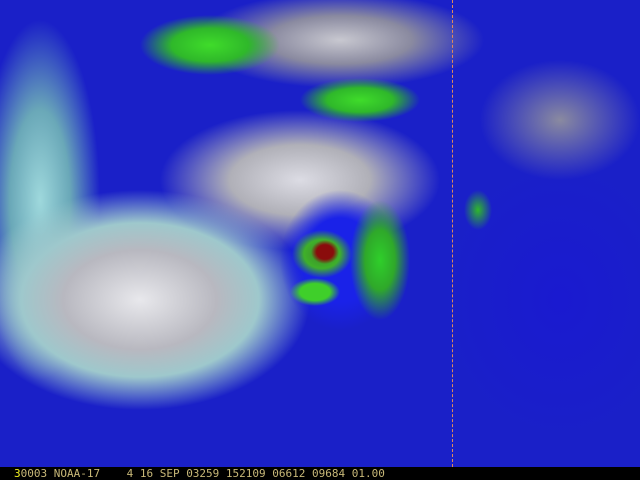  Describe the element at coordinates (452, 233) in the screenshot. I see `longitude-gridline` at that location.